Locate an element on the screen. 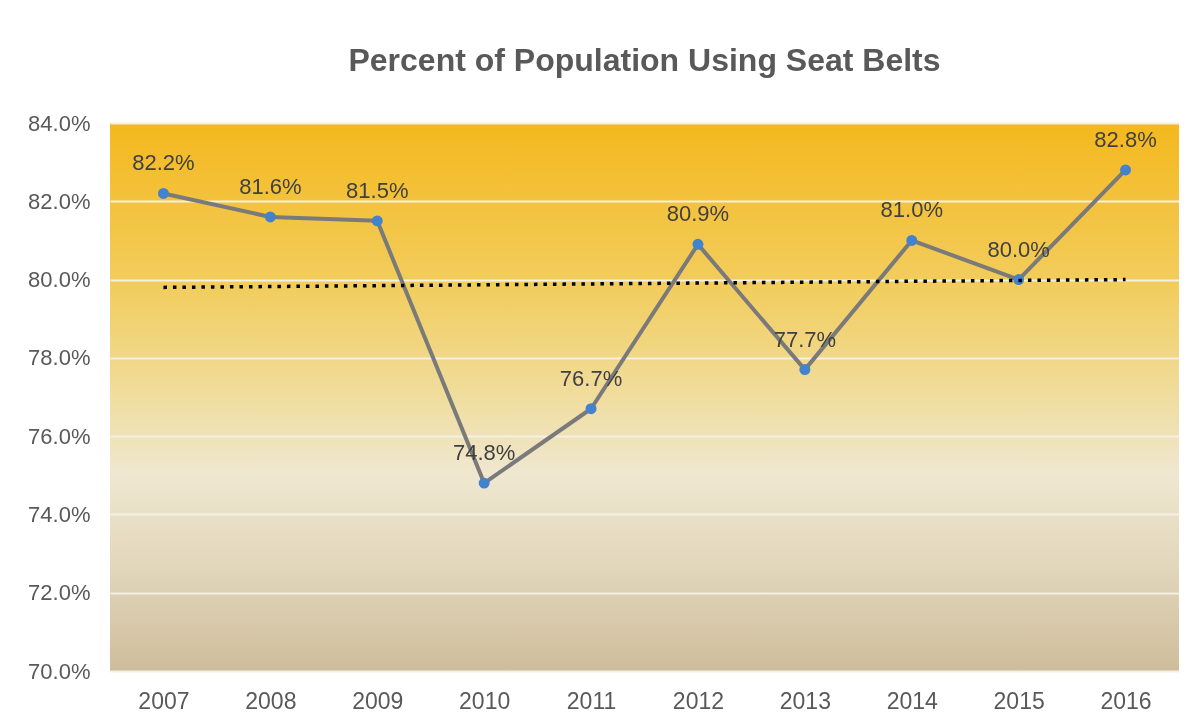  y-tick-label: 78.0% is located at coordinates (59, 358).